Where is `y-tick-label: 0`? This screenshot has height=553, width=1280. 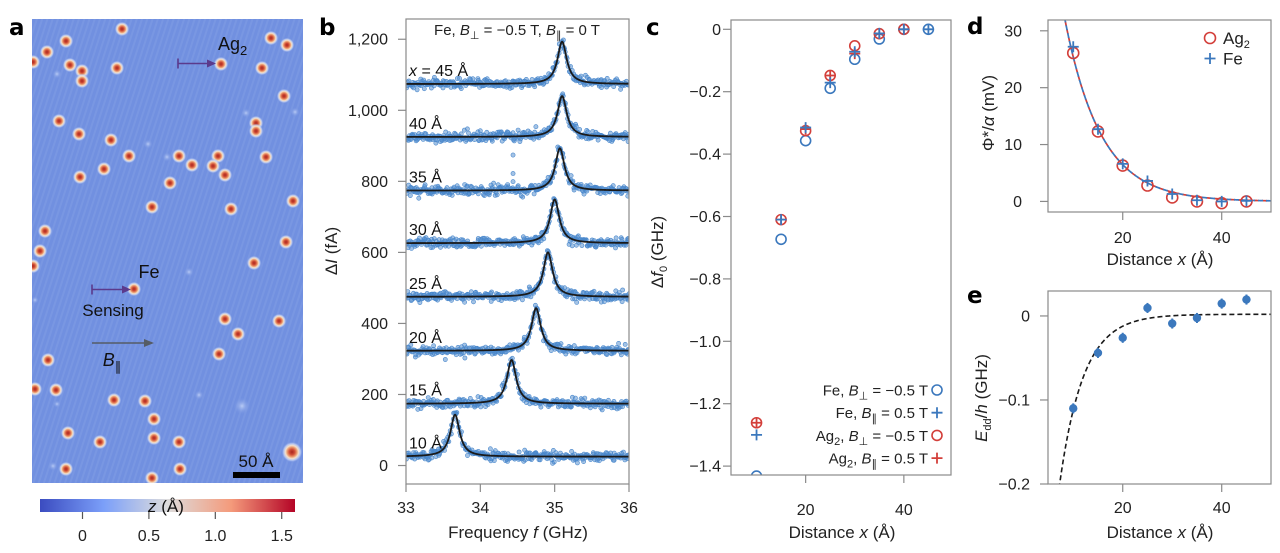 y-tick-label: 0 is located at coordinates (716, 30).